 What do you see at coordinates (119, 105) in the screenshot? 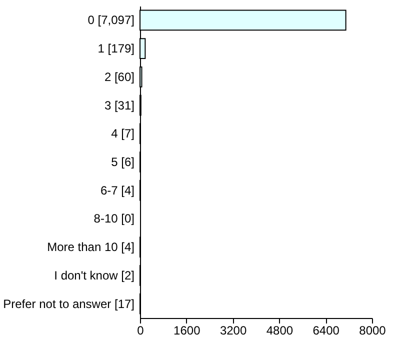
I see `y-tick-label: 3 [31]` at bounding box center [119, 105].